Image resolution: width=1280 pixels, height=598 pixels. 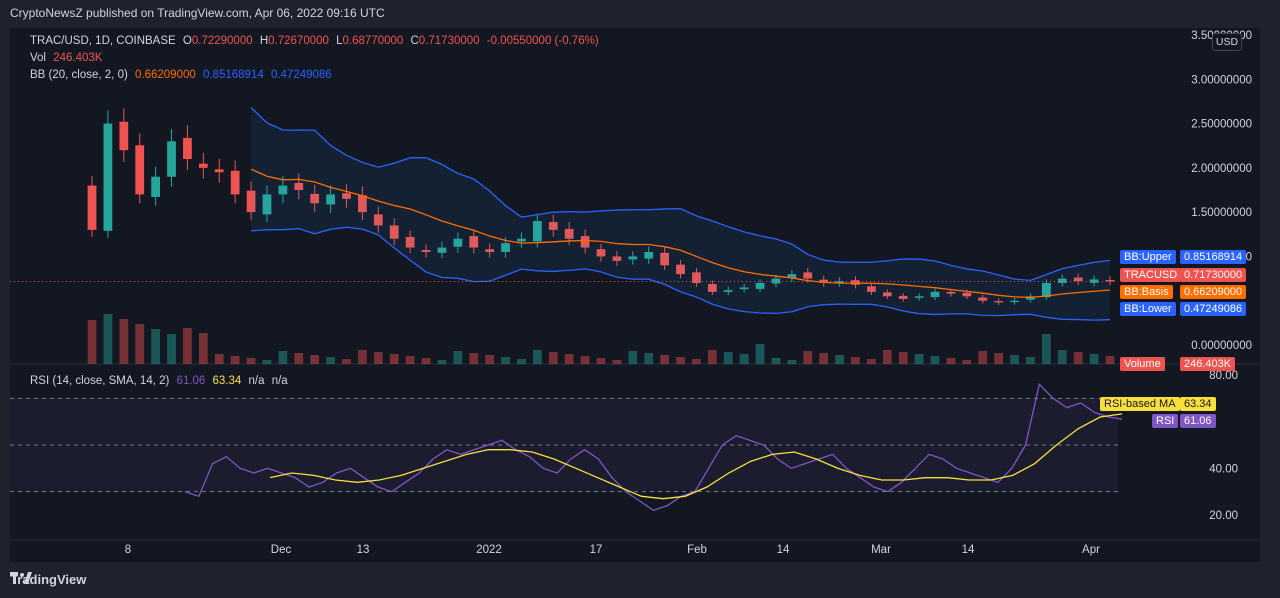 I want to click on x-axis-label: 14, so click(x=783, y=550).